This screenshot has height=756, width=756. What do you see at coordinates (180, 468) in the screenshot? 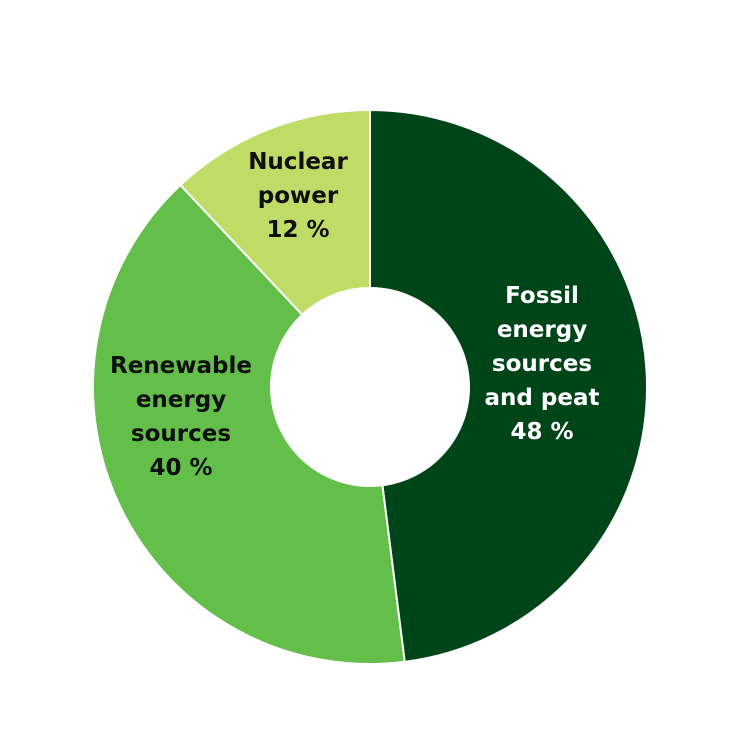
I see `slice-label-line: 40 %` at bounding box center [180, 468].